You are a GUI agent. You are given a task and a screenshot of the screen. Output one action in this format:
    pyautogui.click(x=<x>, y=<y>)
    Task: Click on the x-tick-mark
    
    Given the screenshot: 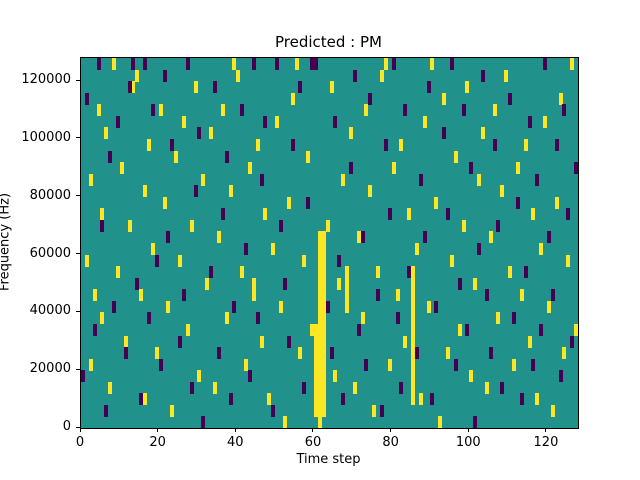 What is the action you would take?
    pyautogui.click(x=313, y=430)
    